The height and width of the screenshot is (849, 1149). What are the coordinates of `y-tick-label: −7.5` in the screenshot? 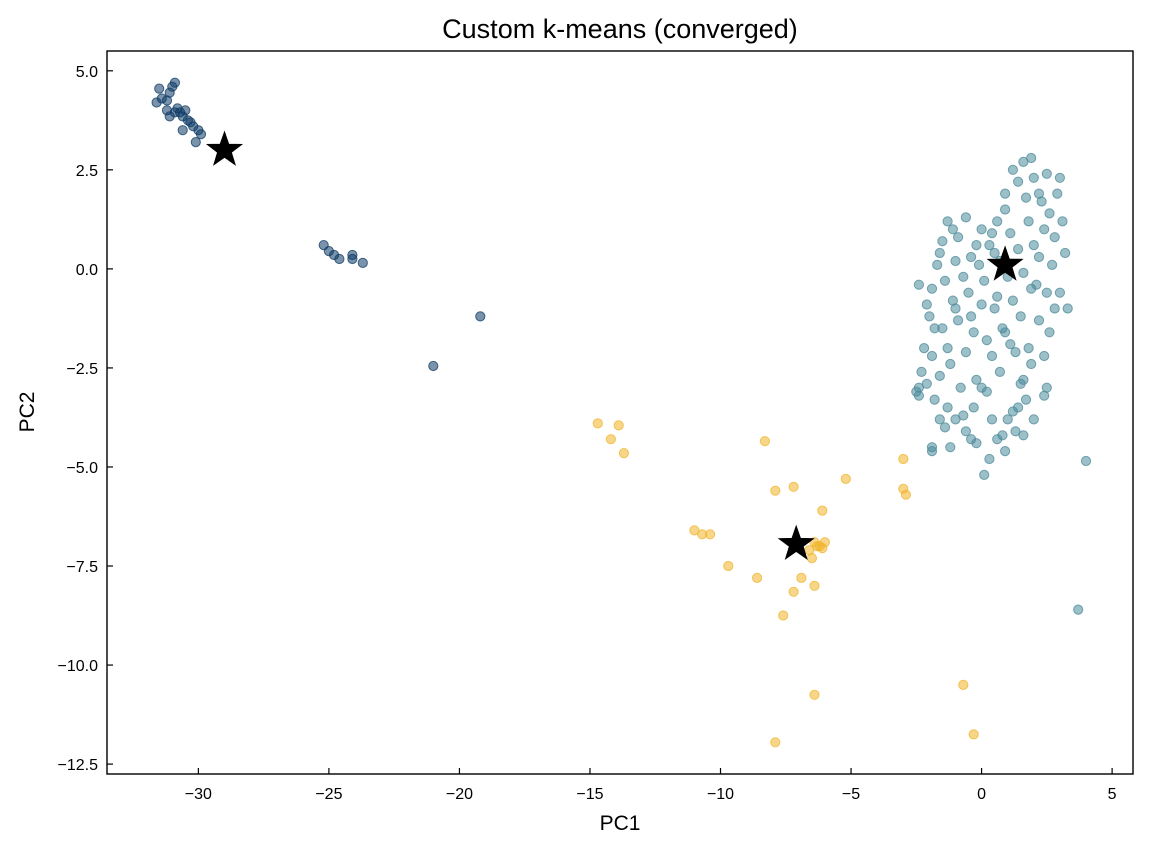 It's located at (82, 567).